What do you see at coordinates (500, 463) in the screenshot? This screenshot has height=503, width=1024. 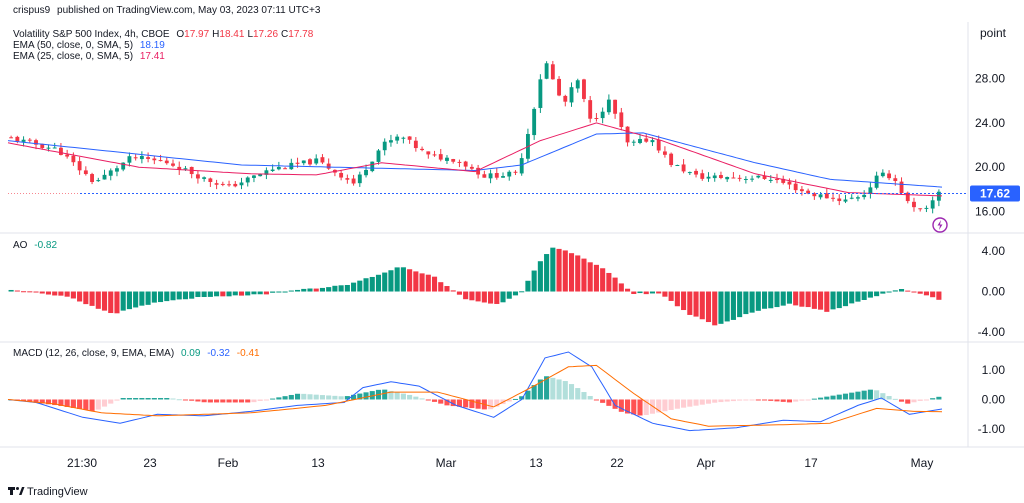 I see `time-axis: 21:30 23 Feb 13 Mar 13 22 Apr 17 May` at bounding box center [500, 463].